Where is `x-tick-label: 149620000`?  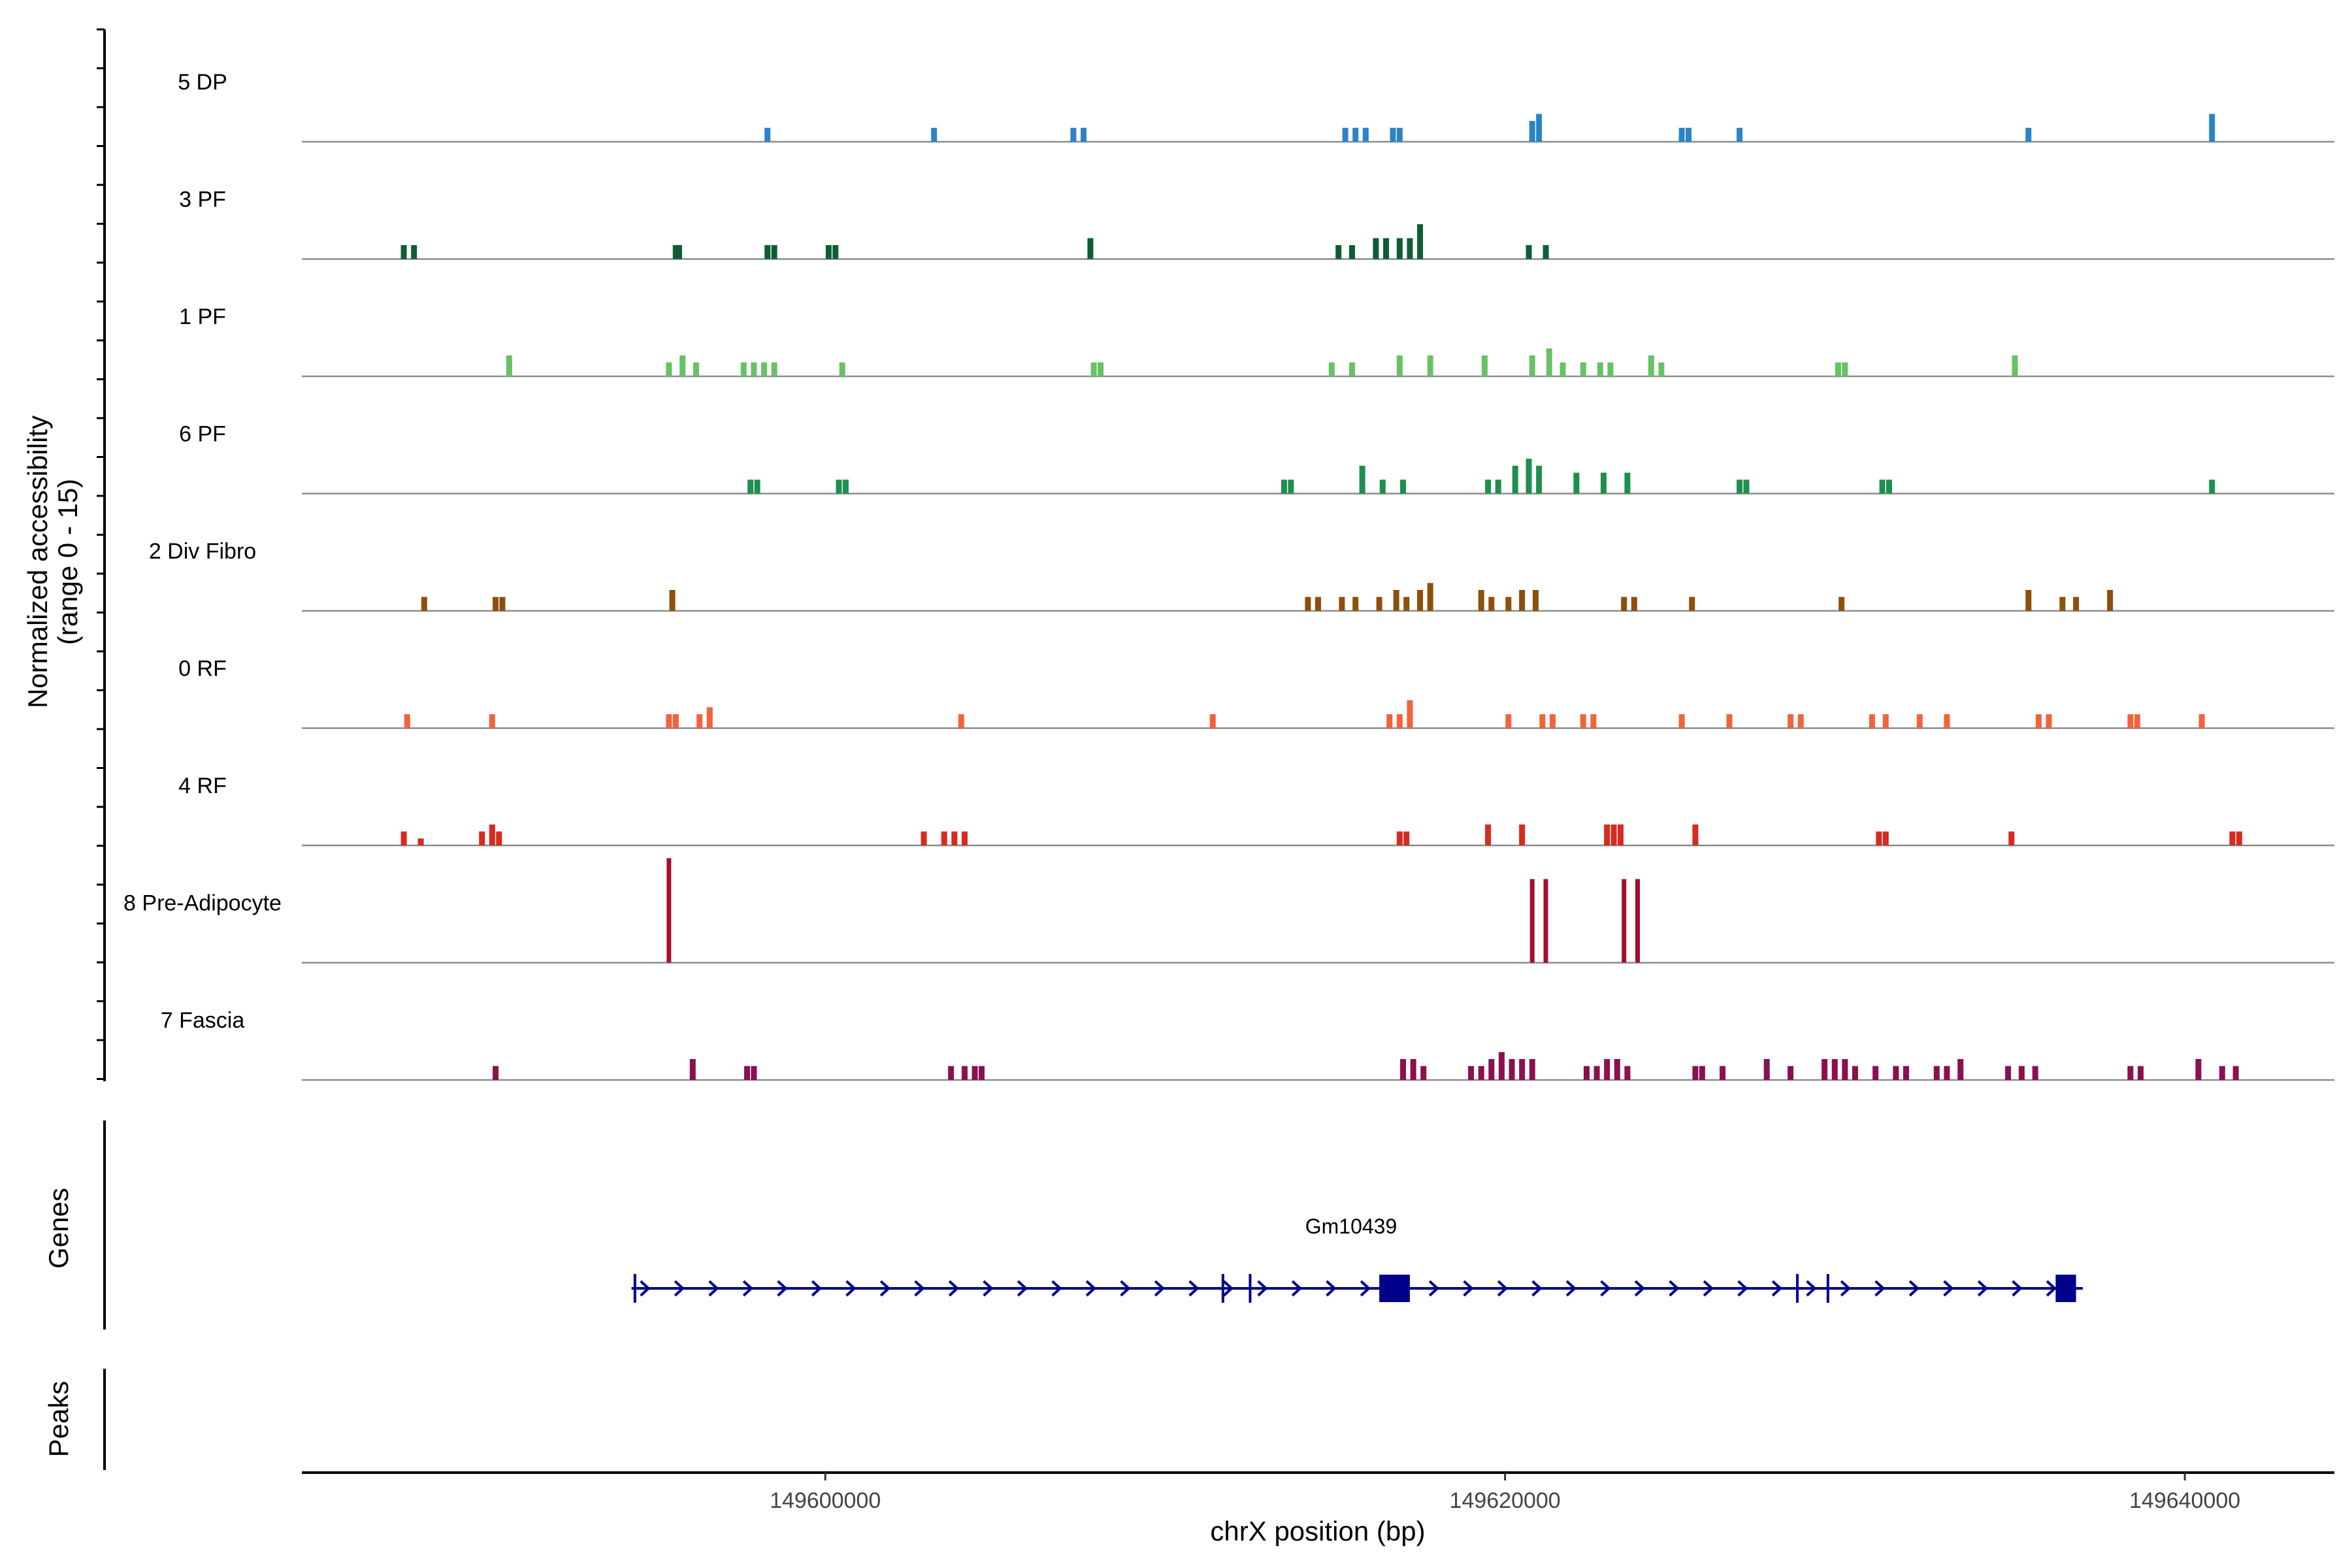 x-tick-label: 149620000 is located at coordinates (1505, 1500).